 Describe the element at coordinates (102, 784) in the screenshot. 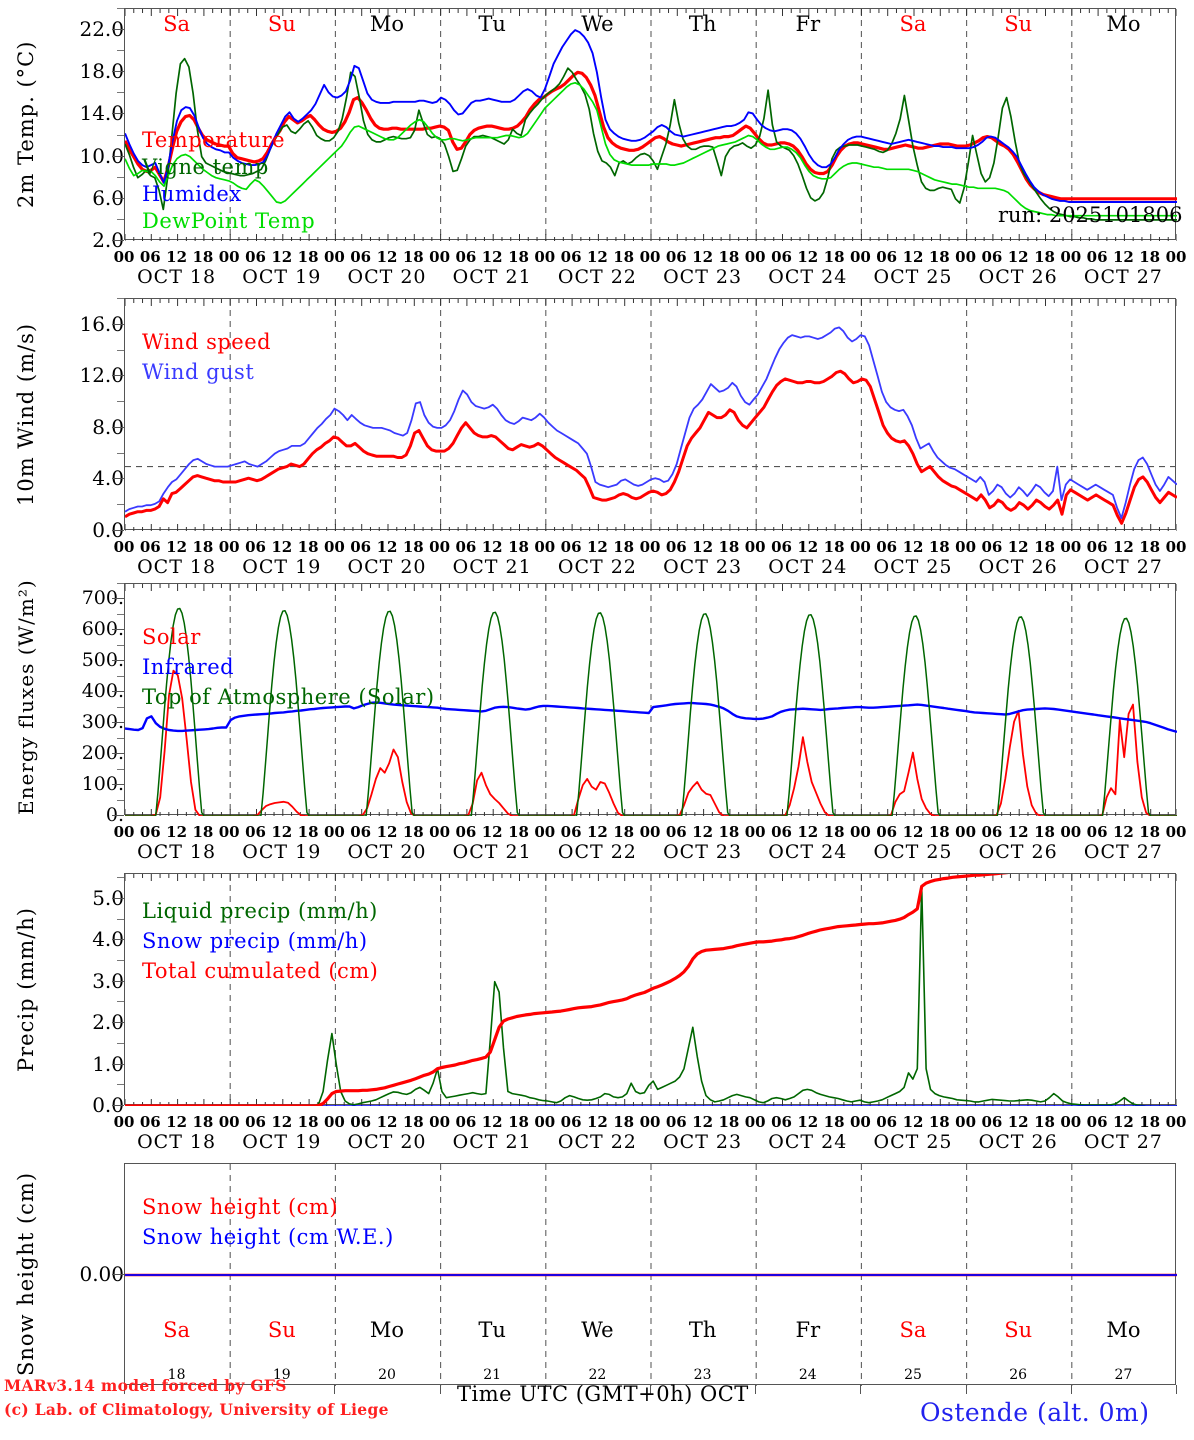

I see `y-tick-label: 100.` at that location.